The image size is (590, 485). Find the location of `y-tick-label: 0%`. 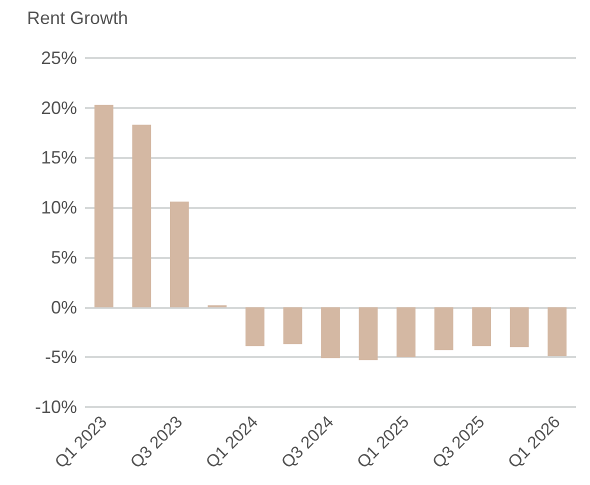

y-tick-label: 0% is located at coordinates (63, 307).